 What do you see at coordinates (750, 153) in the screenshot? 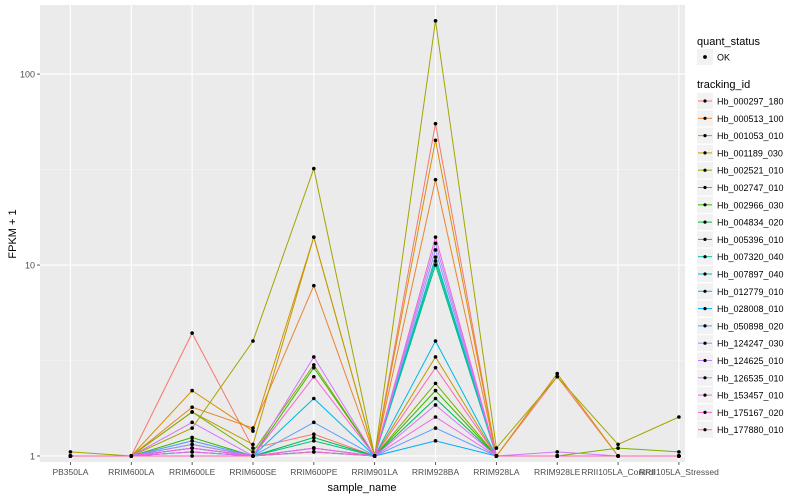
I see `legend-series-label: Hb_001189_030` at bounding box center [750, 153].